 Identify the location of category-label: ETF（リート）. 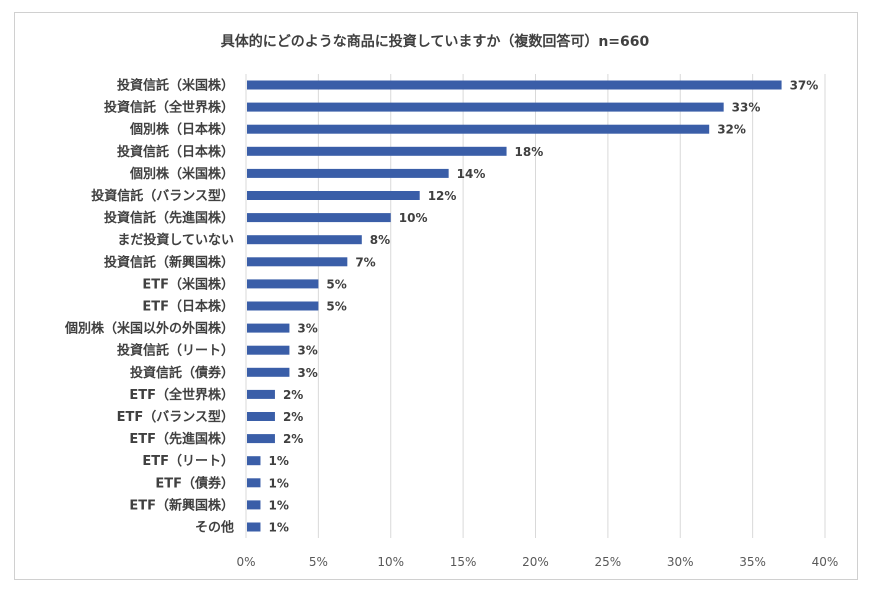
(188, 461).